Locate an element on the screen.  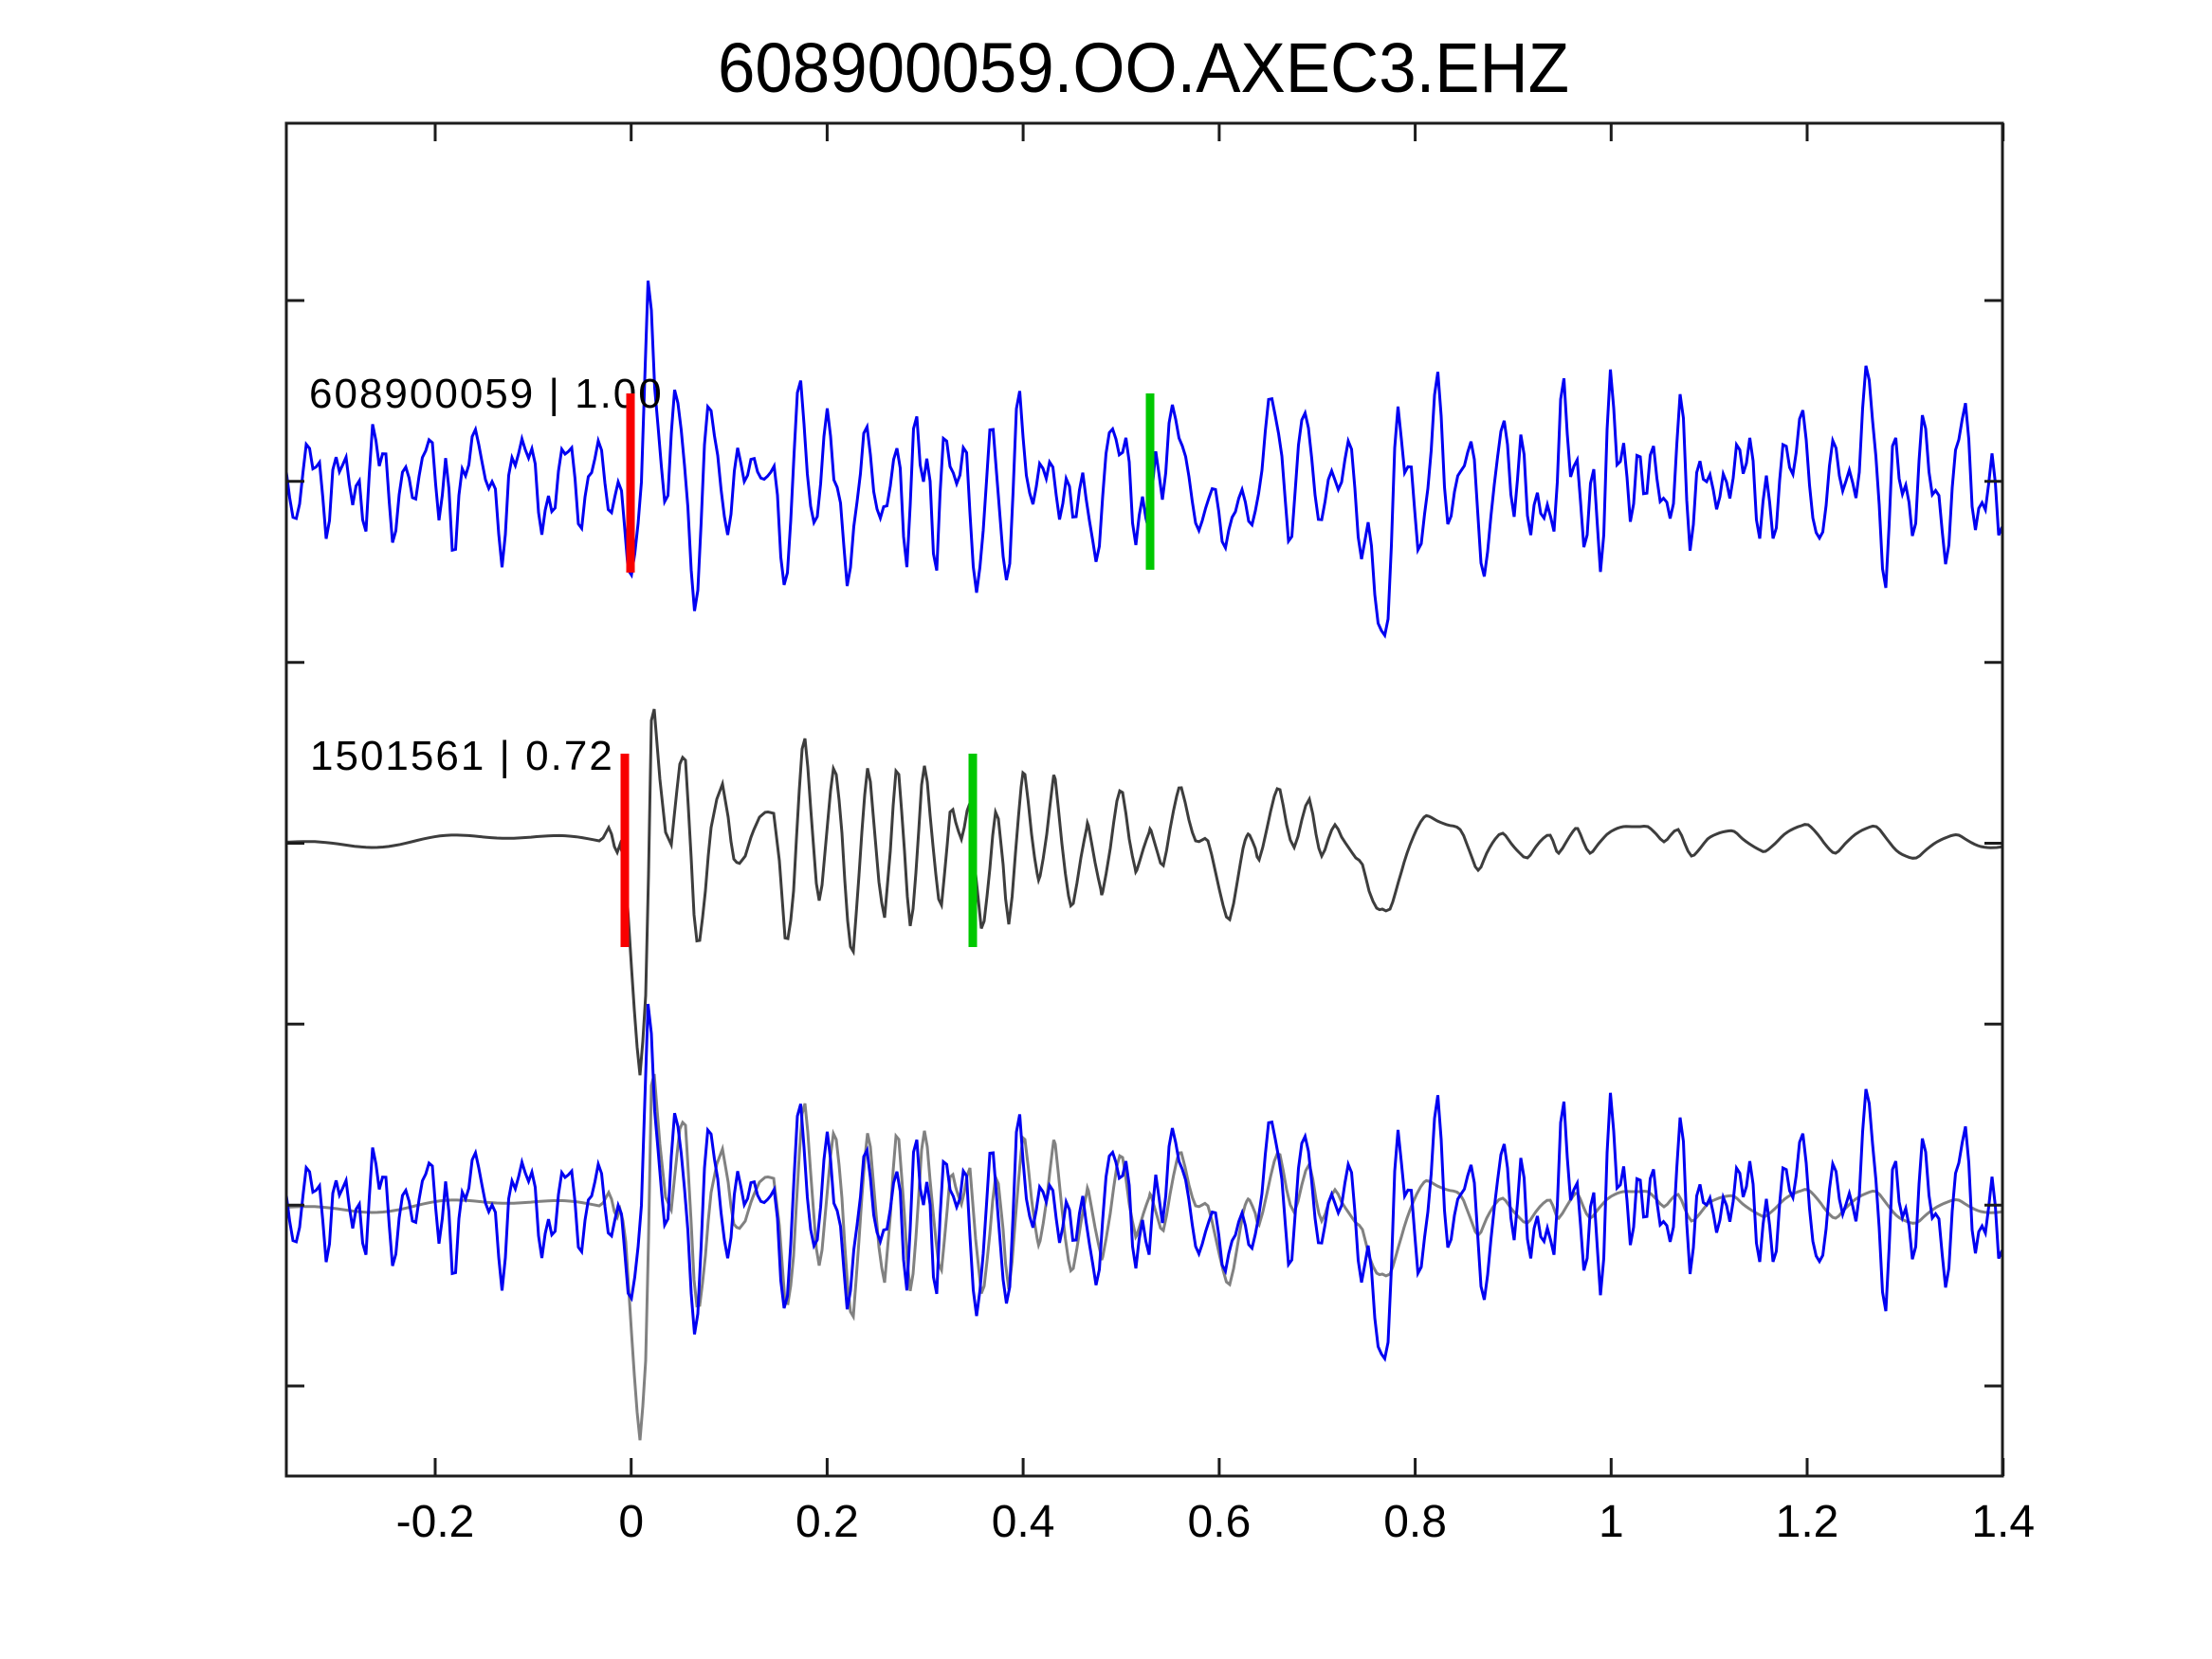
svg-text: 0.8 is located at coordinates (1415, 1522).